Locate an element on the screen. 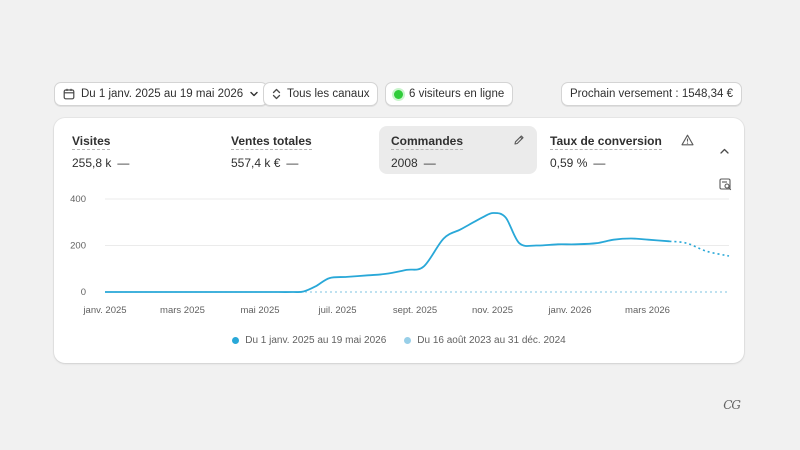 Image resolution: width=800 pixels, height=450 pixels. x-tick-label: mars 2025 is located at coordinates (182, 310).